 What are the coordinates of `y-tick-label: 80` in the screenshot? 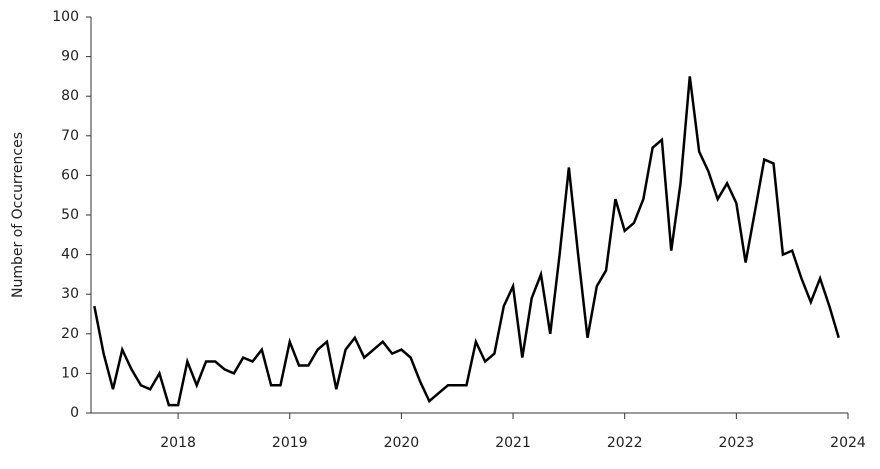 It's located at (70, 96).